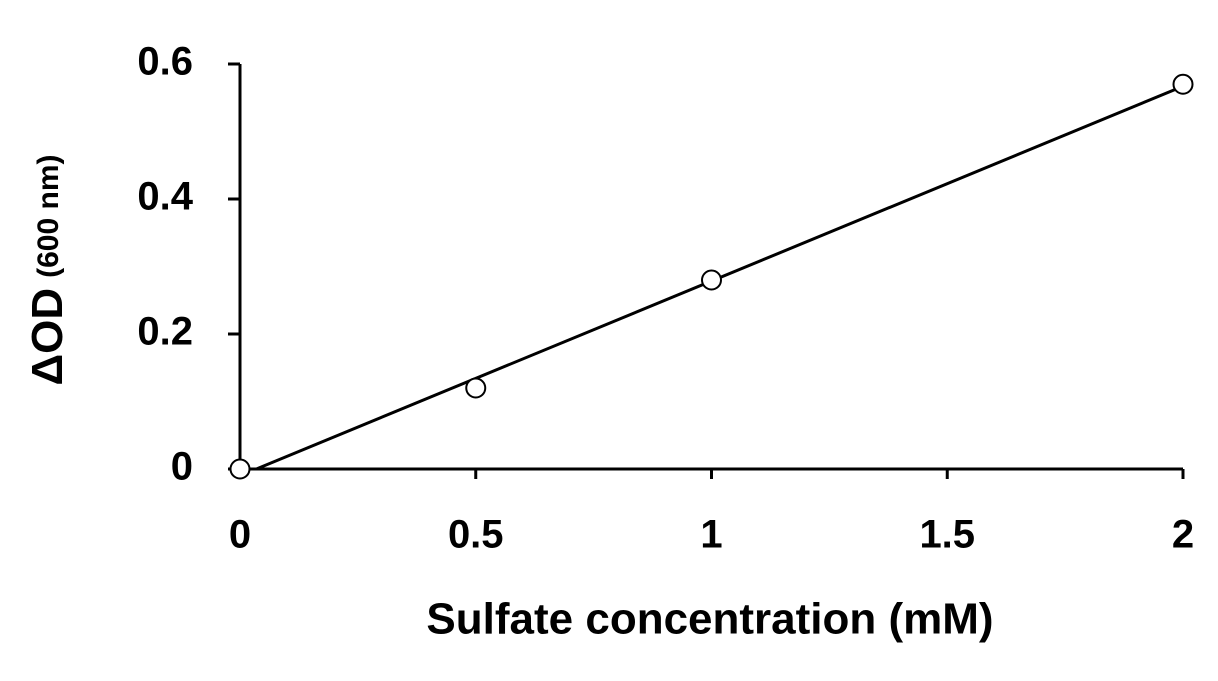 This screenshot has height=681, width=1218. I want to click on x-tick-label: 1, so click(711, 535).